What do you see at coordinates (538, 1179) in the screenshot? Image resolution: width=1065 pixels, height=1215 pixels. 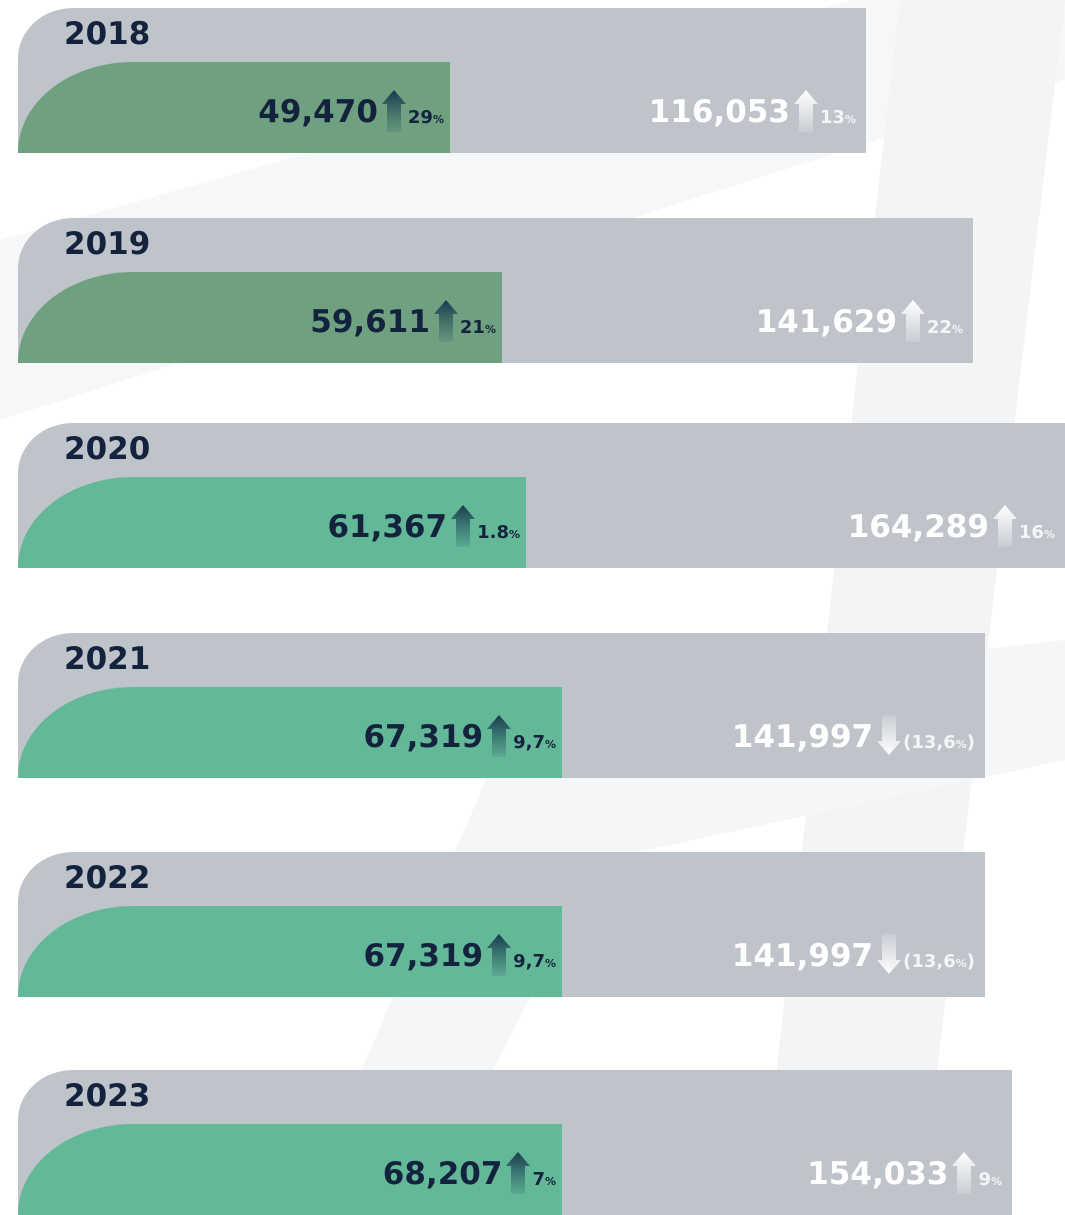 I see `change-value: 7` at bounding box center [538, 1179].